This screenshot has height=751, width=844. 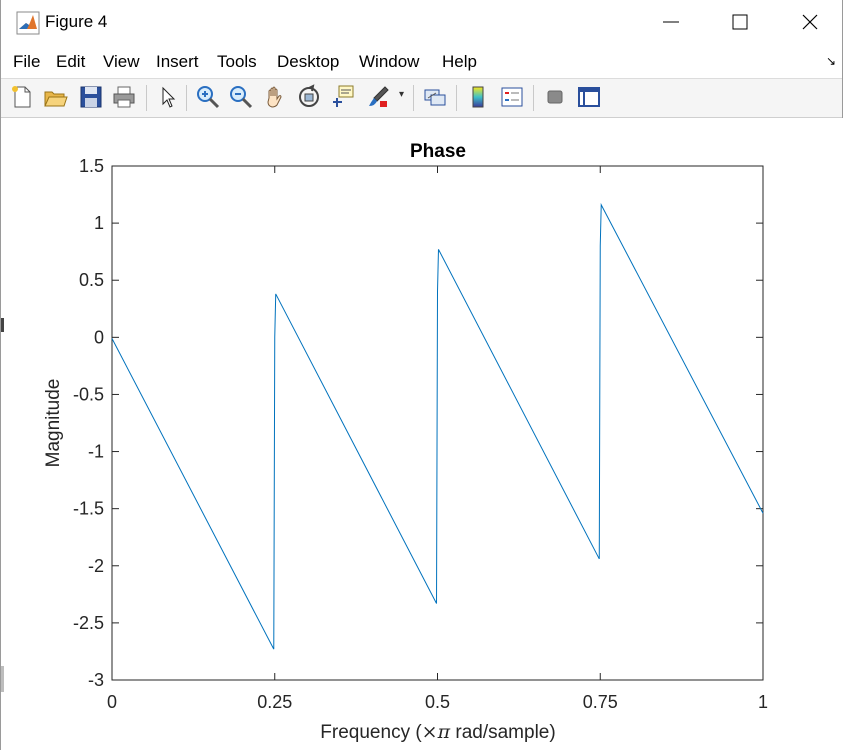 I want to click on x-axis-label: Frequency (×π rad/sample), so click(x=437, y=732).